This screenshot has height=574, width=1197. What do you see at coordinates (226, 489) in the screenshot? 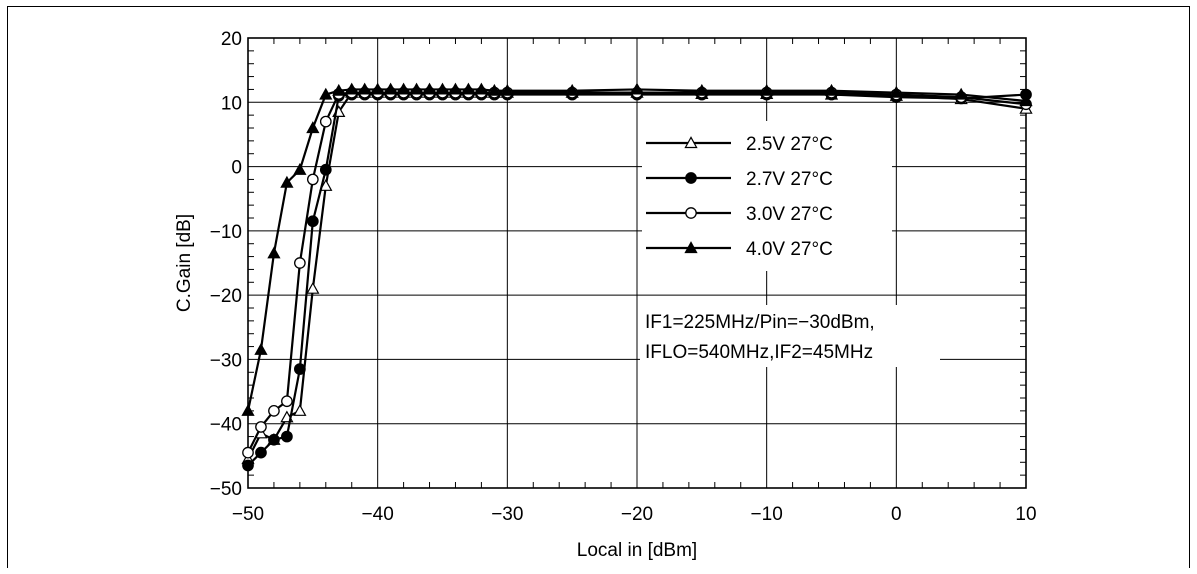
I see `y-tick-label: −50` at bounding box center [226, 489].